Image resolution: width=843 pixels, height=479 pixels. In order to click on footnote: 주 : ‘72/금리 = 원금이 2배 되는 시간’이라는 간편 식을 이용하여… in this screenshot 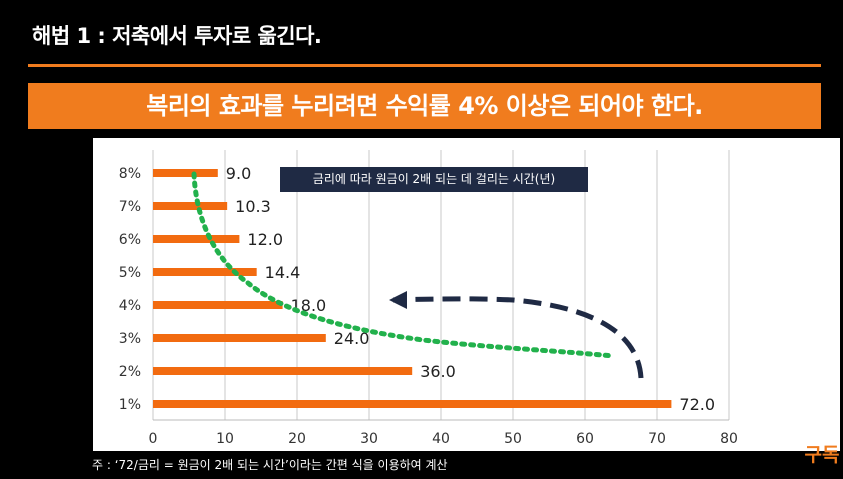, I will do `click(270, 465)`.